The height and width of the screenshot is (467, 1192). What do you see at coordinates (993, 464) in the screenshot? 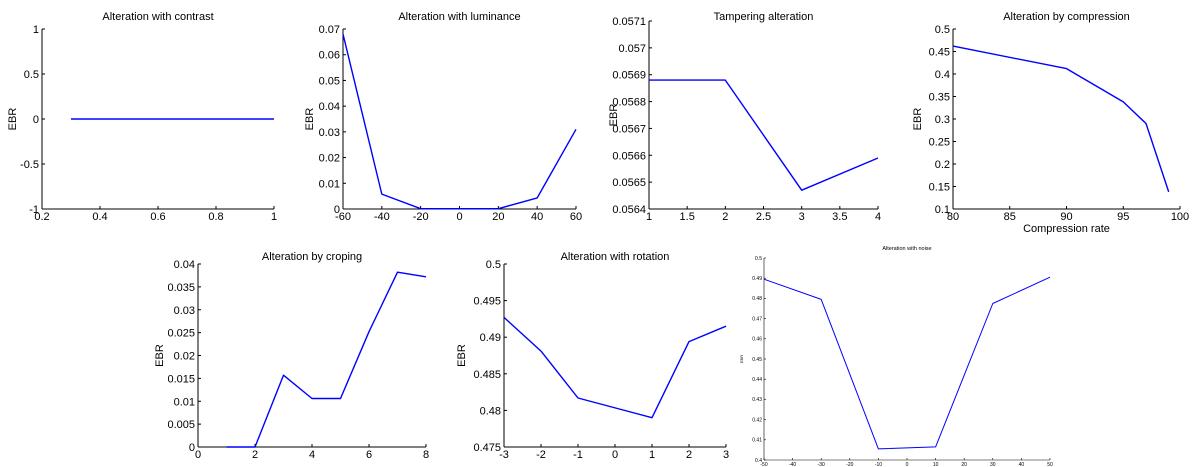
I see `x-tick-label: 30` at bounding box center [993, 464].